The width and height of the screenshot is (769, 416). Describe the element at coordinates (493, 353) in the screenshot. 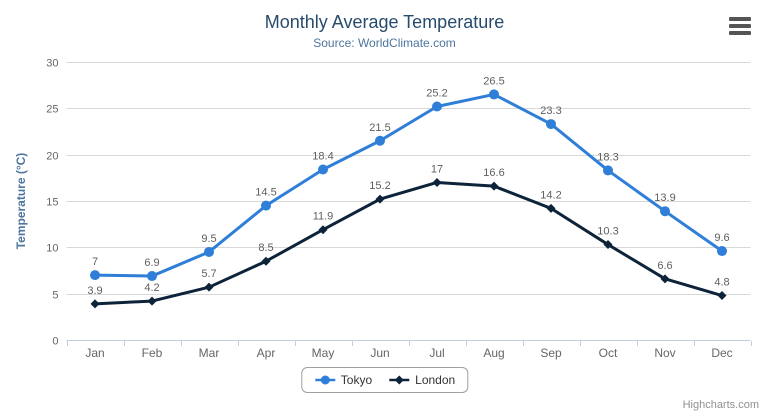

I see `x-axis-label: Aug` at that location.